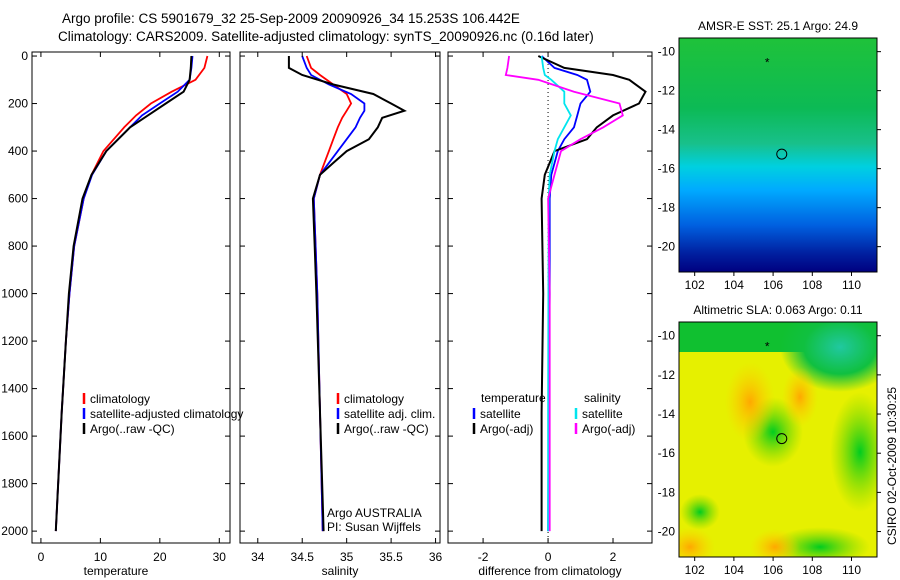 The image size is (900, 580). What do you see at coordinates (549, 571) in the screenshot?
I see `x-axis-label: difference from climatology` at bounding box center [549, 571].